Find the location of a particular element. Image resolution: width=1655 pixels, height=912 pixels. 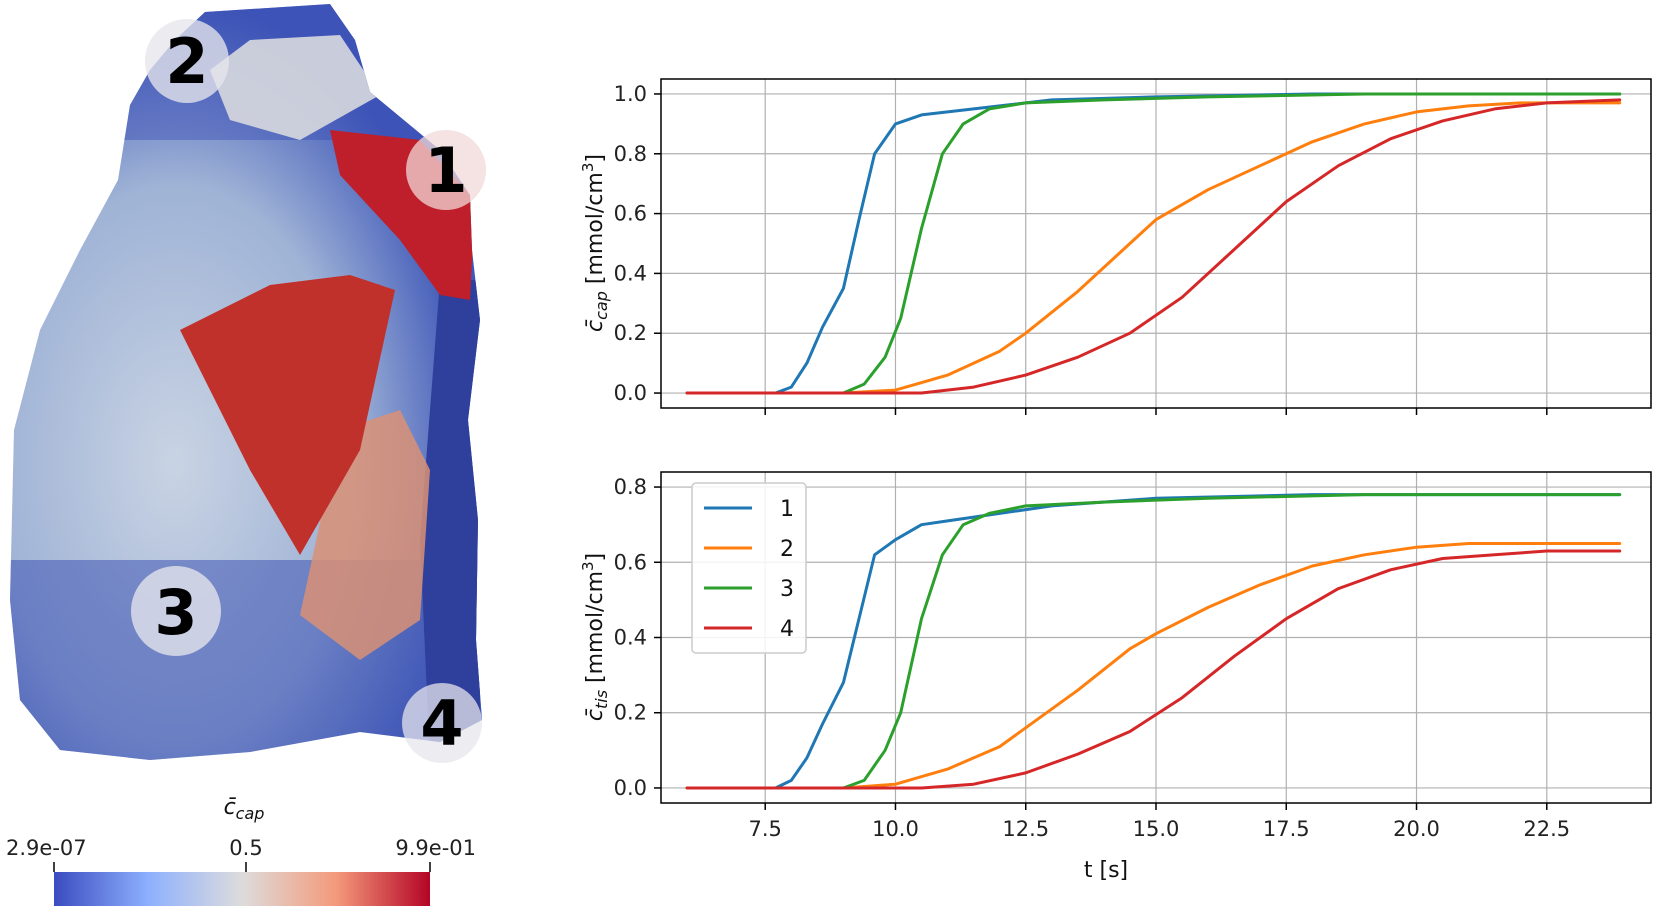

heart-marker-4-label: 4 is located at coordinates (441, 723).